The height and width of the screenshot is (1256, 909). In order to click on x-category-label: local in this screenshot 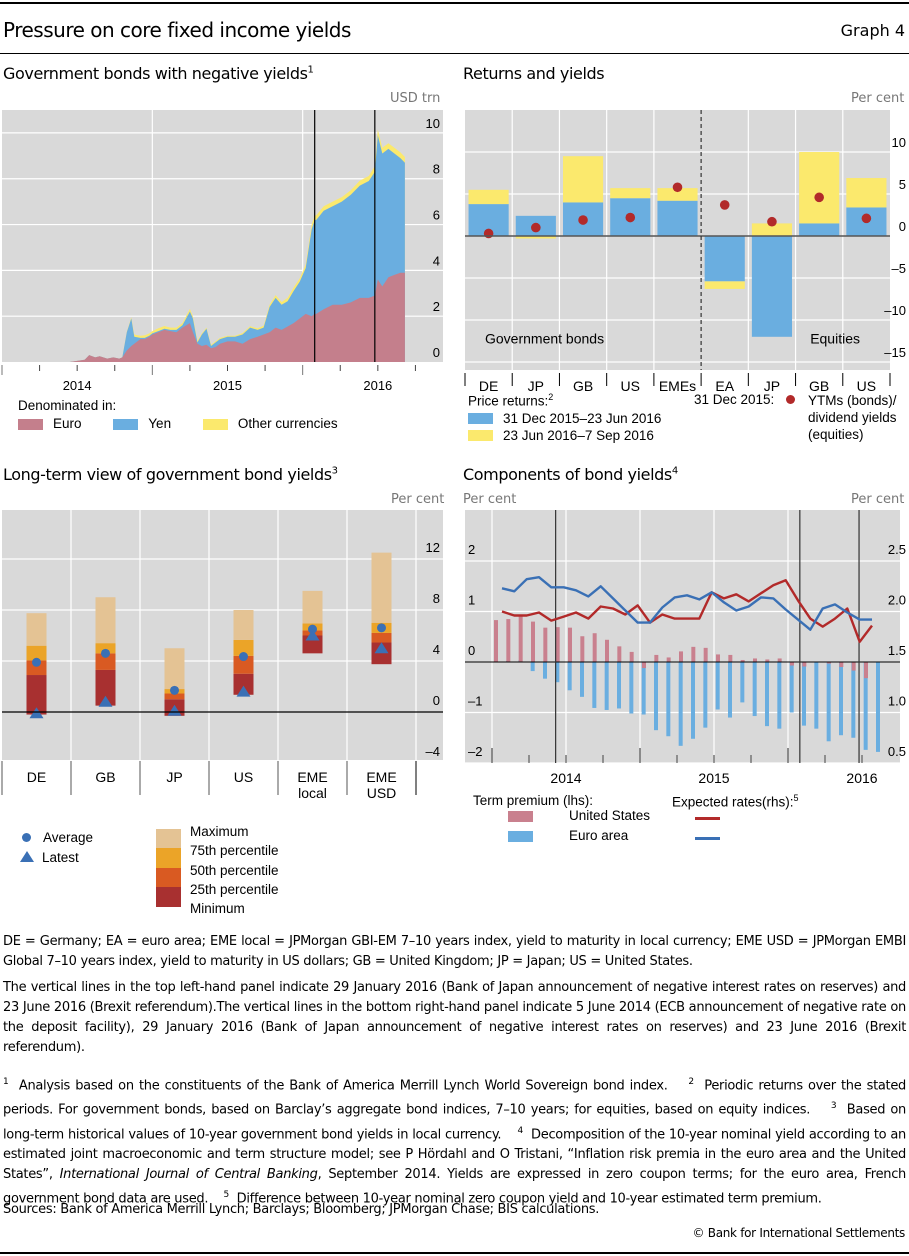, I will do `click(312, 793)`.